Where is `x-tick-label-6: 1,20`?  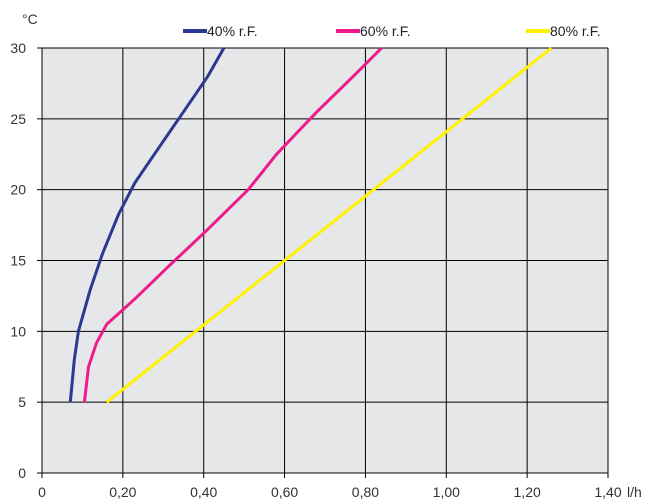 x-tick-label-6: 1,20 is located at coordinates (527, 492).